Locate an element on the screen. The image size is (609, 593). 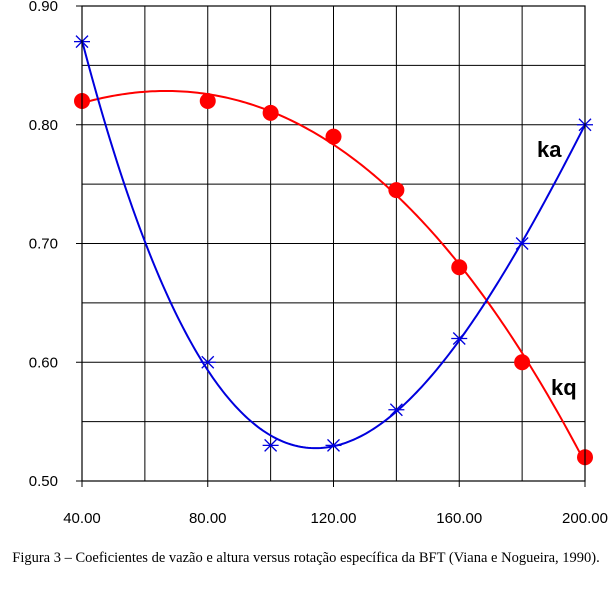
y-tick-label: 0.90 is located at coordinates (43, 7).